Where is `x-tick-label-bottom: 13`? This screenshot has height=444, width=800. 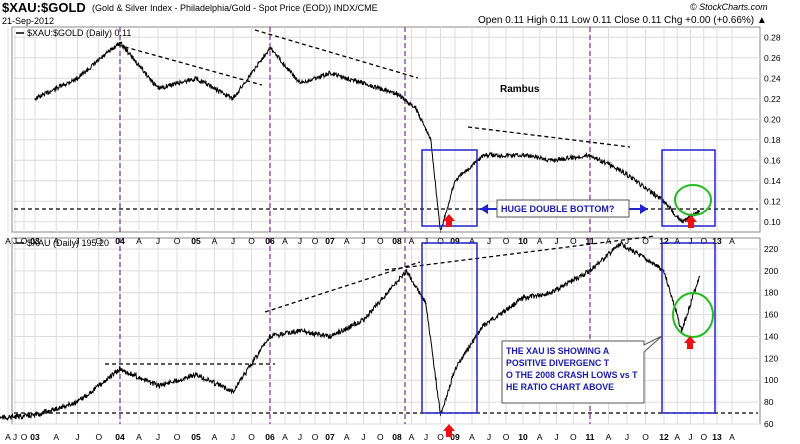
x-tick-label-bottom: 13 is located at coordinates (717, 437).